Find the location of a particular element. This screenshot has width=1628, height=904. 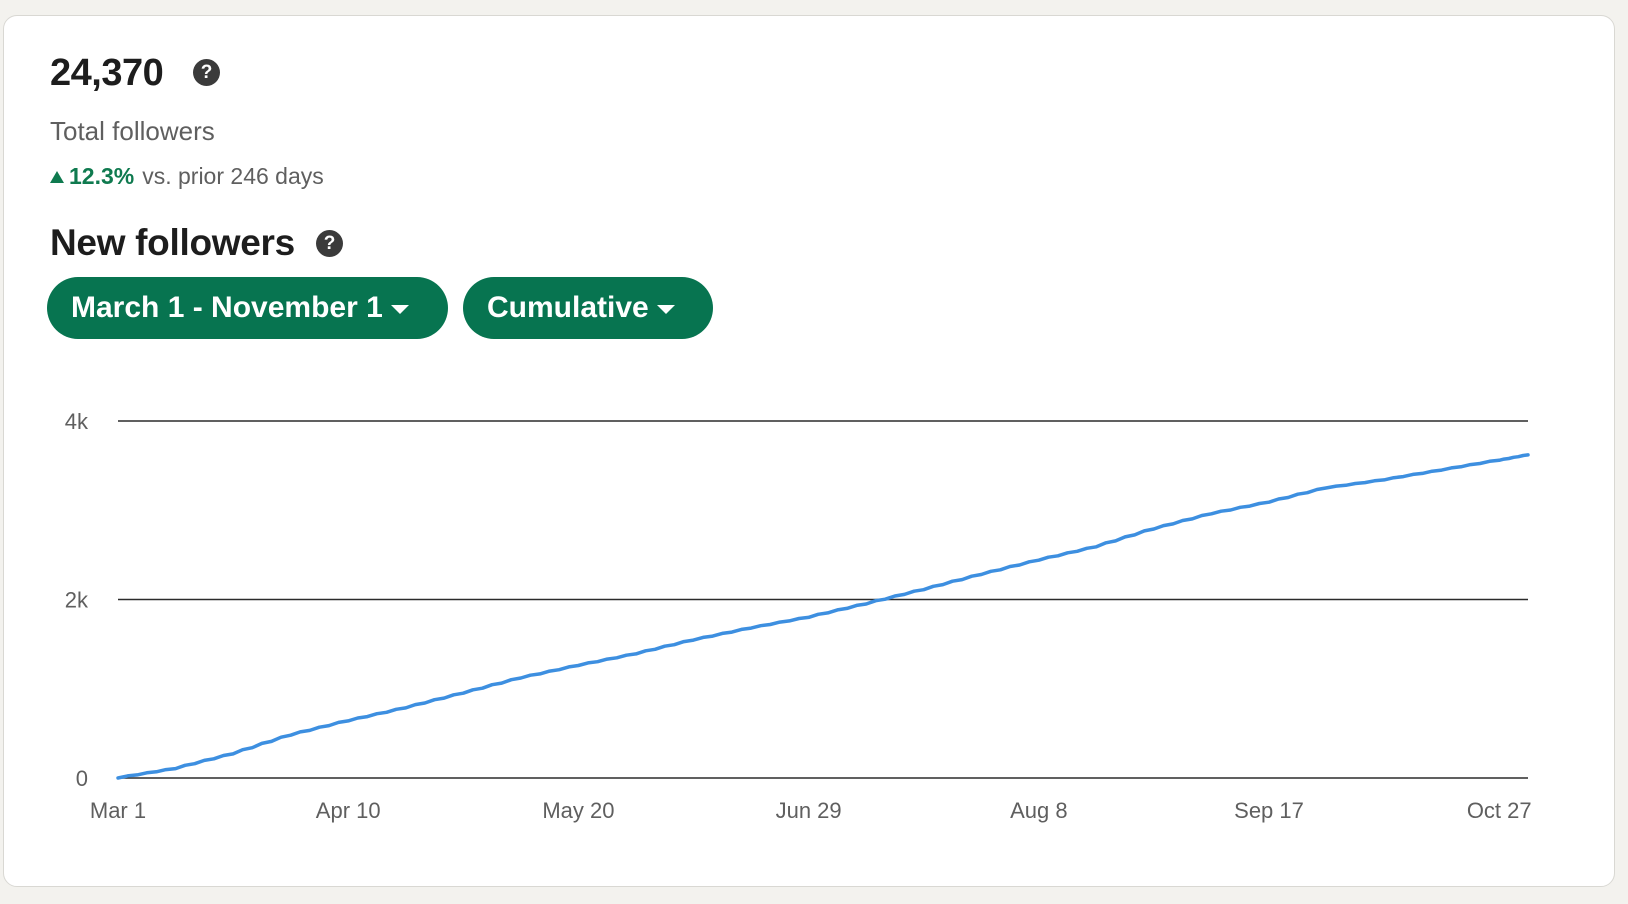

view-mode-dropdown: Cumulative is located at coordinates (588, 308).